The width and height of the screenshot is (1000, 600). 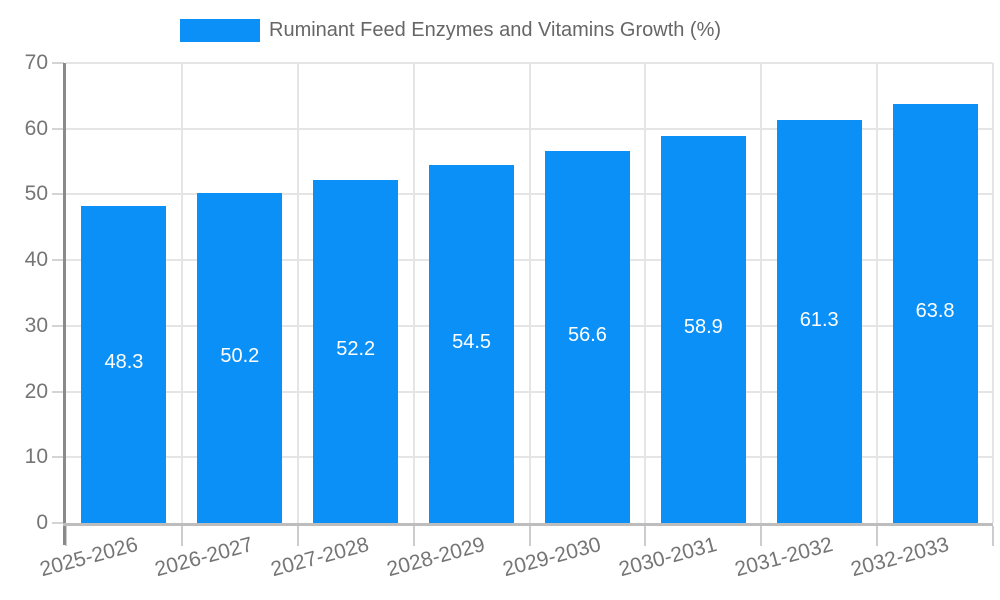 I want to click on bar-value-label: 50.2, so click(x=240, y=356).